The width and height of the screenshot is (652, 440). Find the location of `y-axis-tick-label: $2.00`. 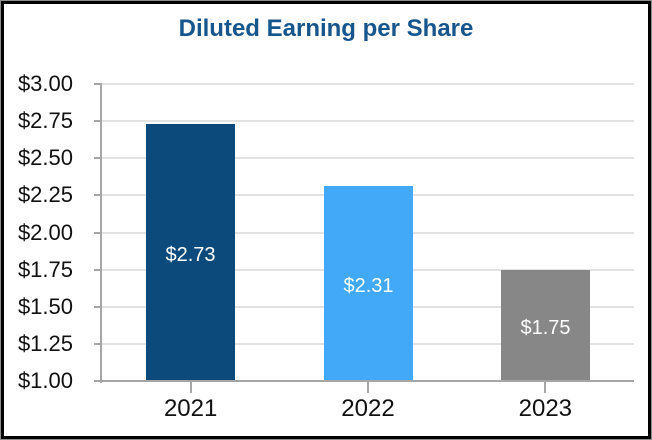

y-axis-tick-label: $2.00 is located at coordinates (45, 232).